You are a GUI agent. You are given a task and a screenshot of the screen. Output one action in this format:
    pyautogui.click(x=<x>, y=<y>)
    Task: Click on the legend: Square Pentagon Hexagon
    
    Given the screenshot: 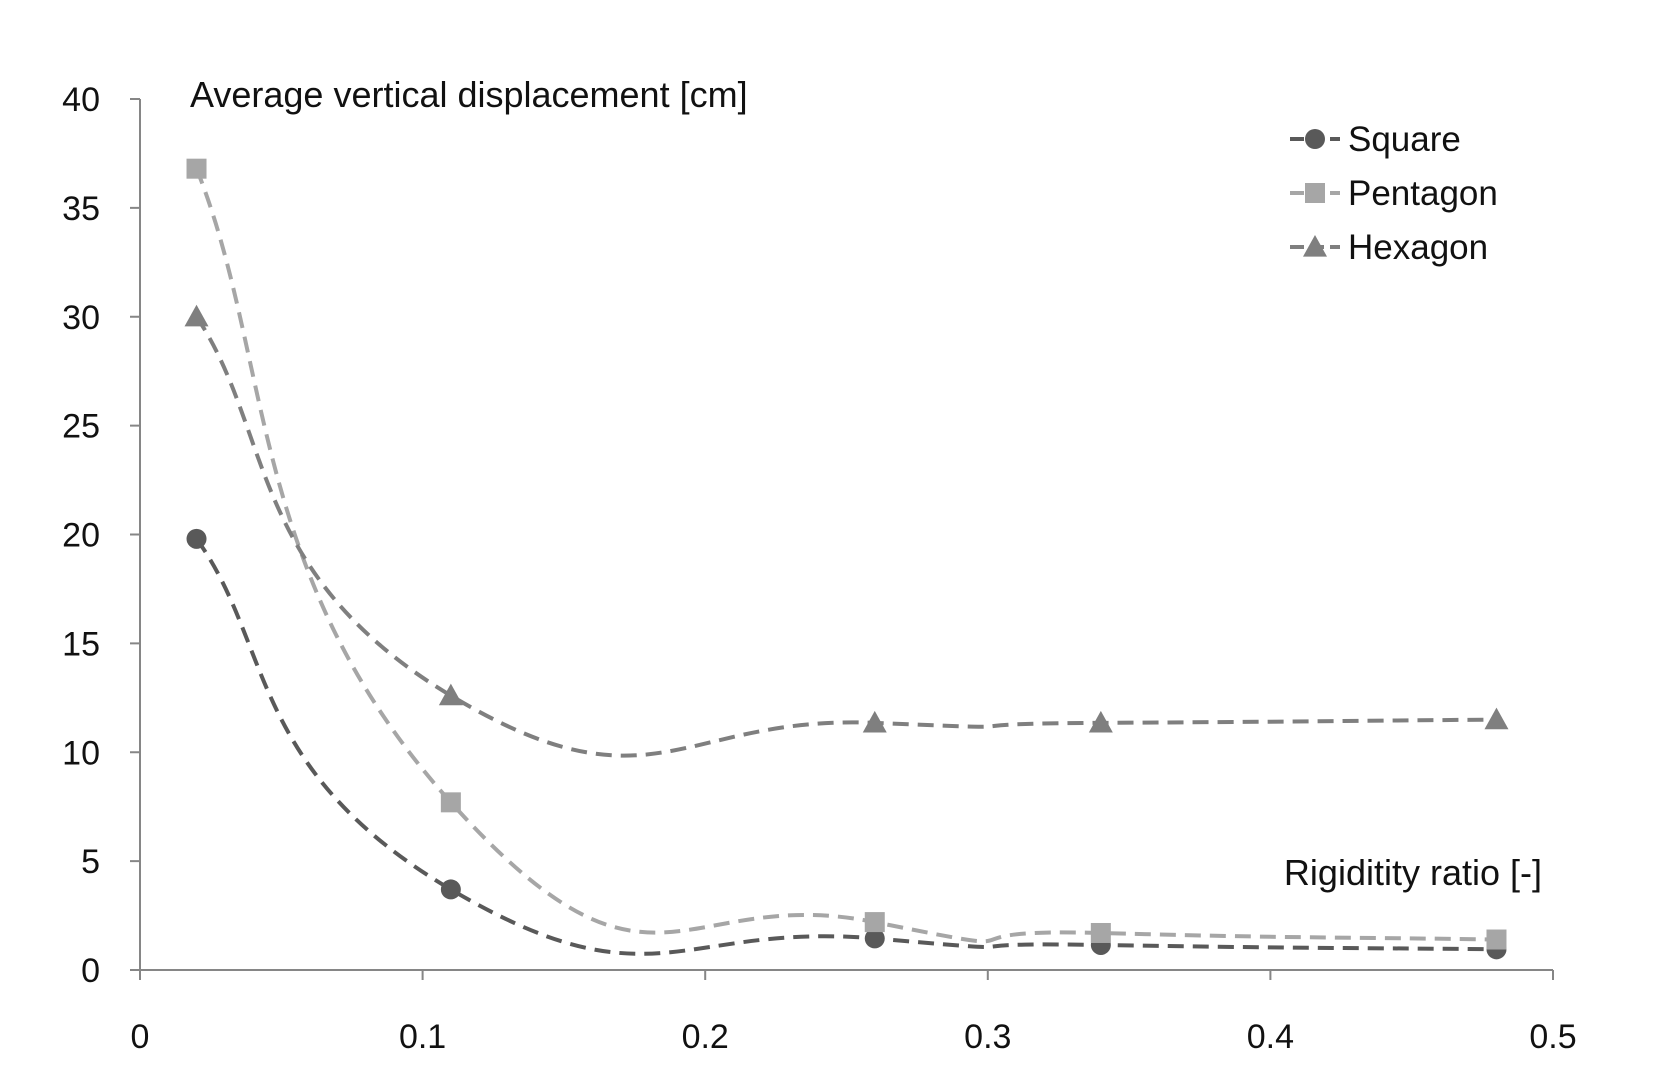 What is the action you would take?
    pyautogui.click(x=1394, y=193)
    